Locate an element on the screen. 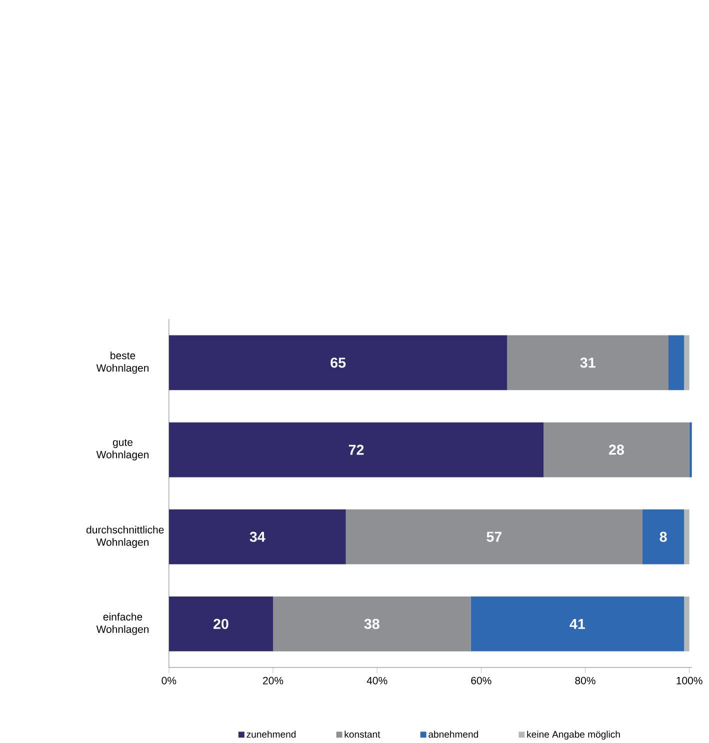  x-tick-label: 60% is located at coordinates (481, 680).